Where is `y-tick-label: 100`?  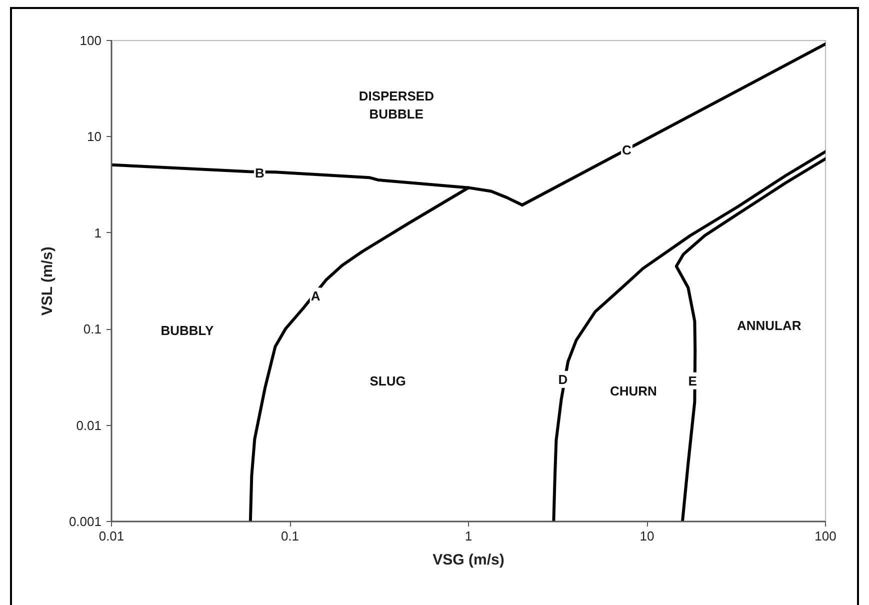 y-tick-label: 100 is located at coordinates (91, 40).